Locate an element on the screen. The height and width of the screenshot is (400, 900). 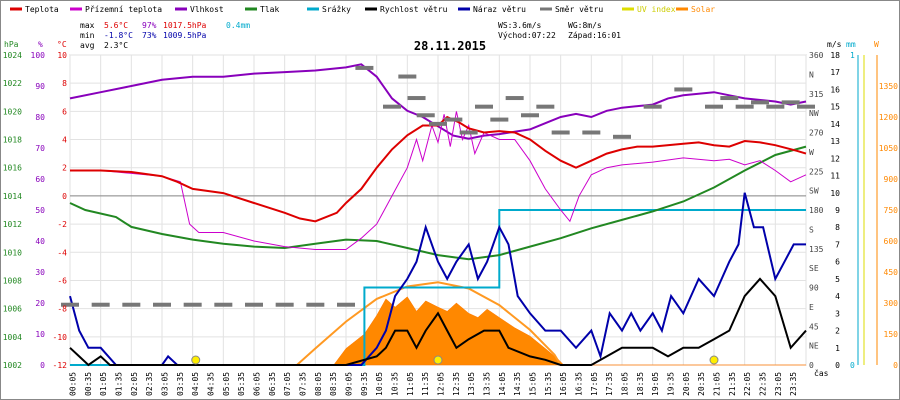
time-axis-tick: 01:35 is located at coordinates (119, 384).